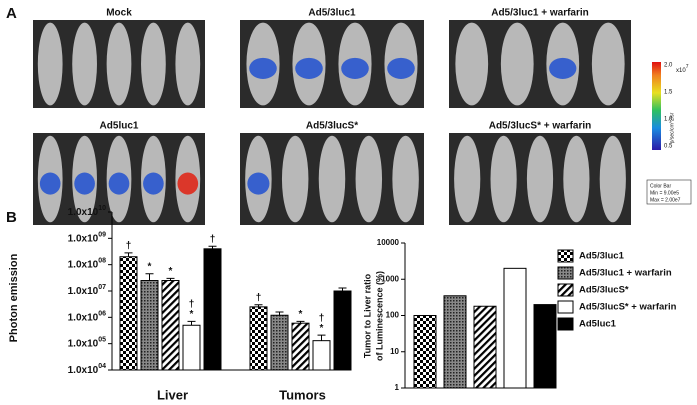 The height and width of the screenshot is (405, 697). Describe the element at coordinates (119, 126) in the screenshot. I see `image-title: Ad5luc1` at that location.